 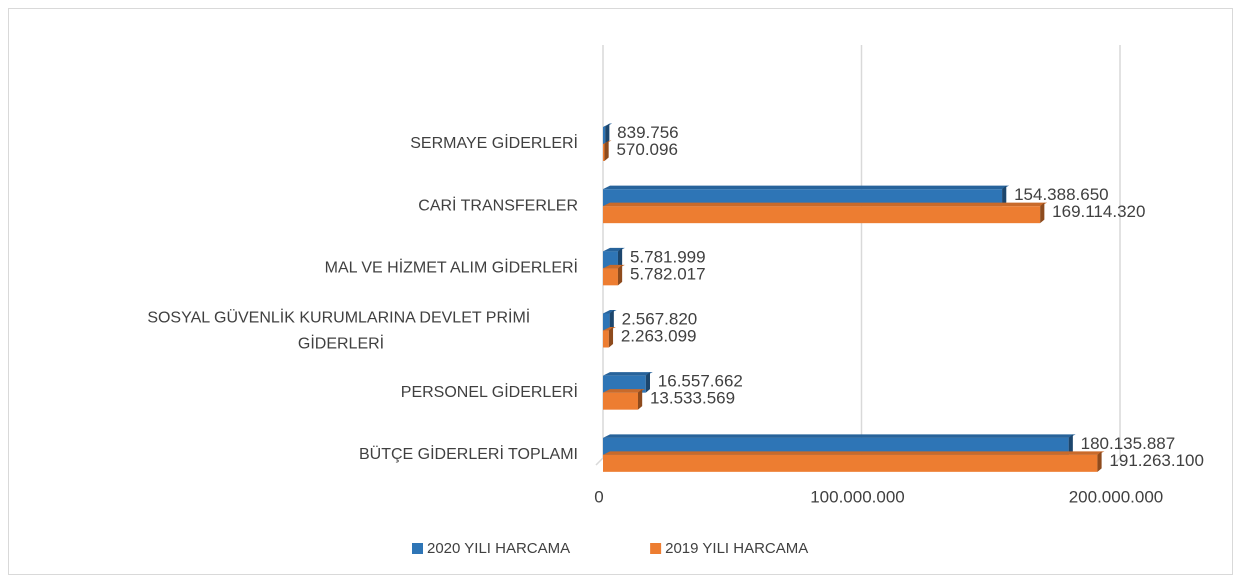 What do you see at coordinates (659, 335) in the screenshot?
I see `value-label: 2.263.099` at bounding box center [659, 335].